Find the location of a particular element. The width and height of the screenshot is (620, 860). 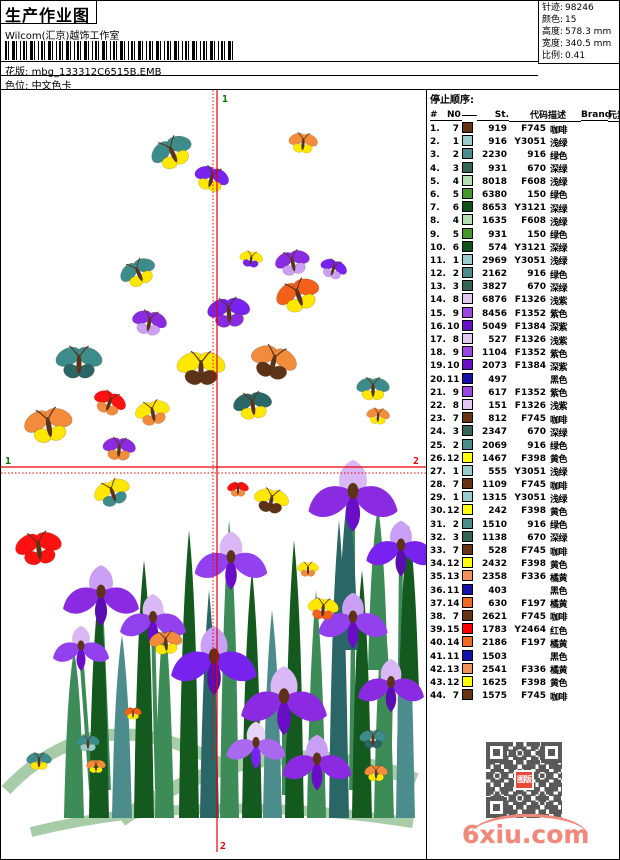

row-needle: 10 is located at coordinates (453, 326).